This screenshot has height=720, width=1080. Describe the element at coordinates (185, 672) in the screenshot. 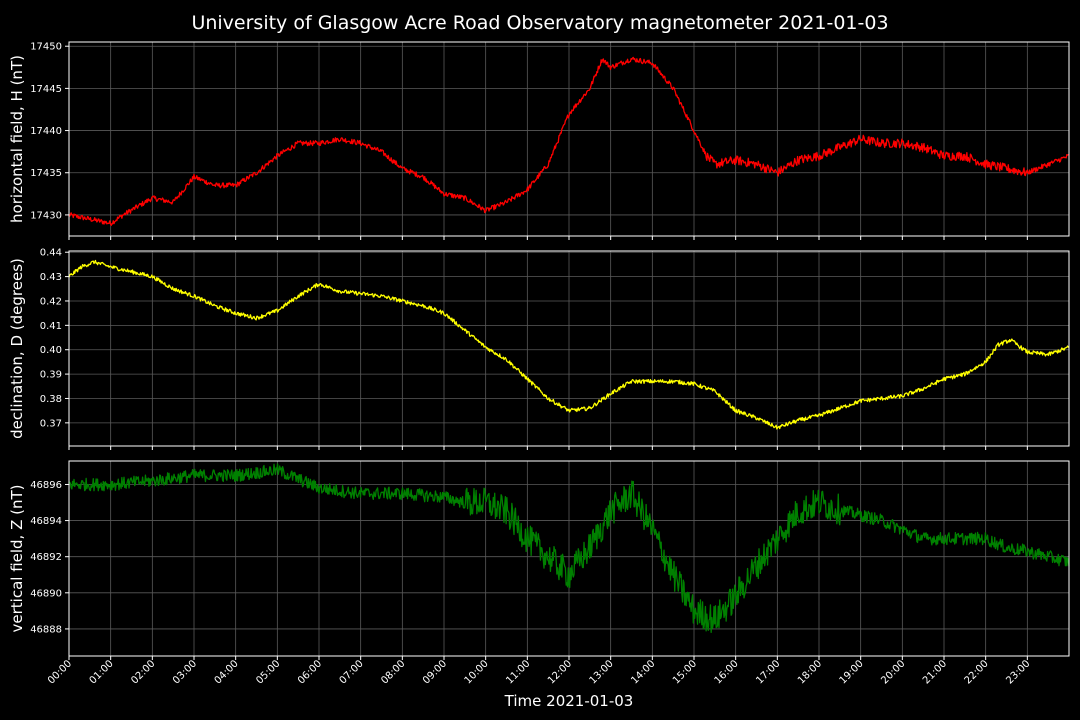

I see `x-tick-label: 03:00` at that location.